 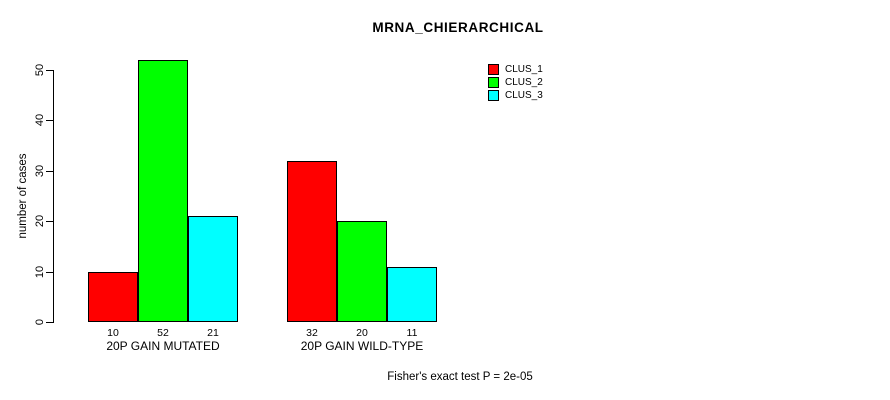 I want to click on legend-label-clus_2: CLUS_2, so click(x=524, y=82).